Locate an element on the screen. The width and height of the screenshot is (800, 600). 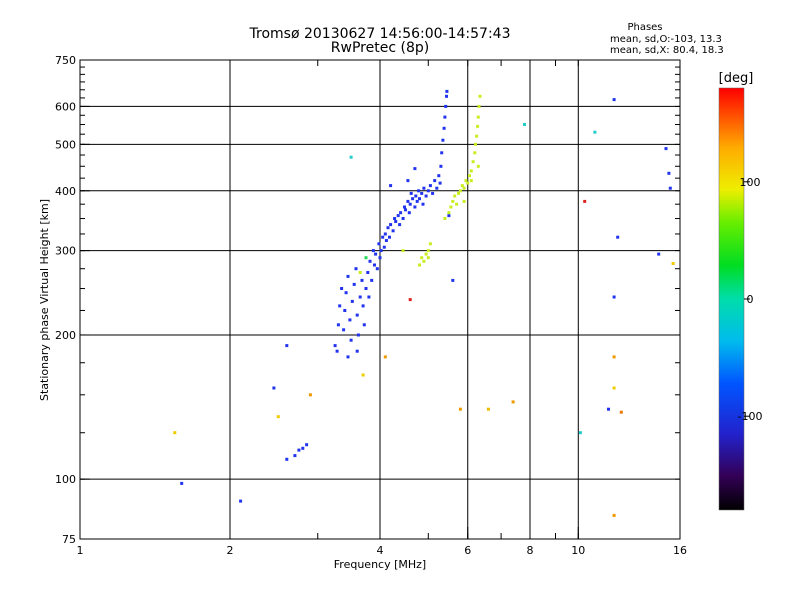
chart-title: Tromsø 20130627 14:56:00-14:57:43 is located at coordinates (380, 34).